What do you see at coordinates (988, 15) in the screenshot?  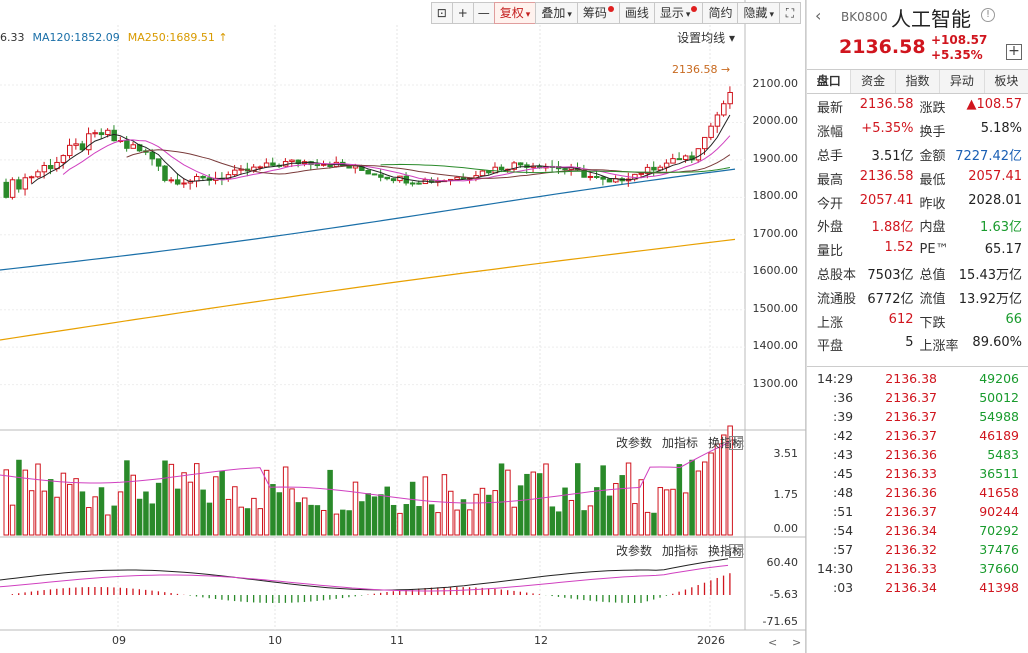 I see `info-icon: !` at bounding box center [988, 15].